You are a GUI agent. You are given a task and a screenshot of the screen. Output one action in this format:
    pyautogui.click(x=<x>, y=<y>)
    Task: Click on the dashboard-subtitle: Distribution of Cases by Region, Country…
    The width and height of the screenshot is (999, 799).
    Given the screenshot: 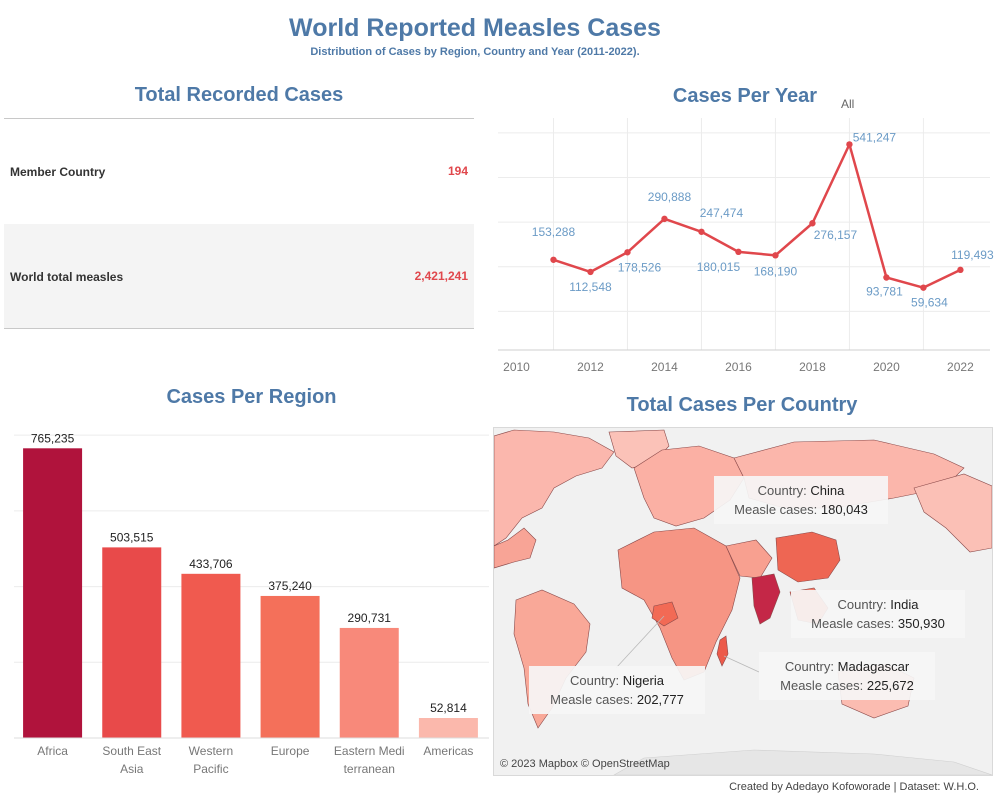 What is the action you would take?
    pyautogui.click(x=475, y=52)
    